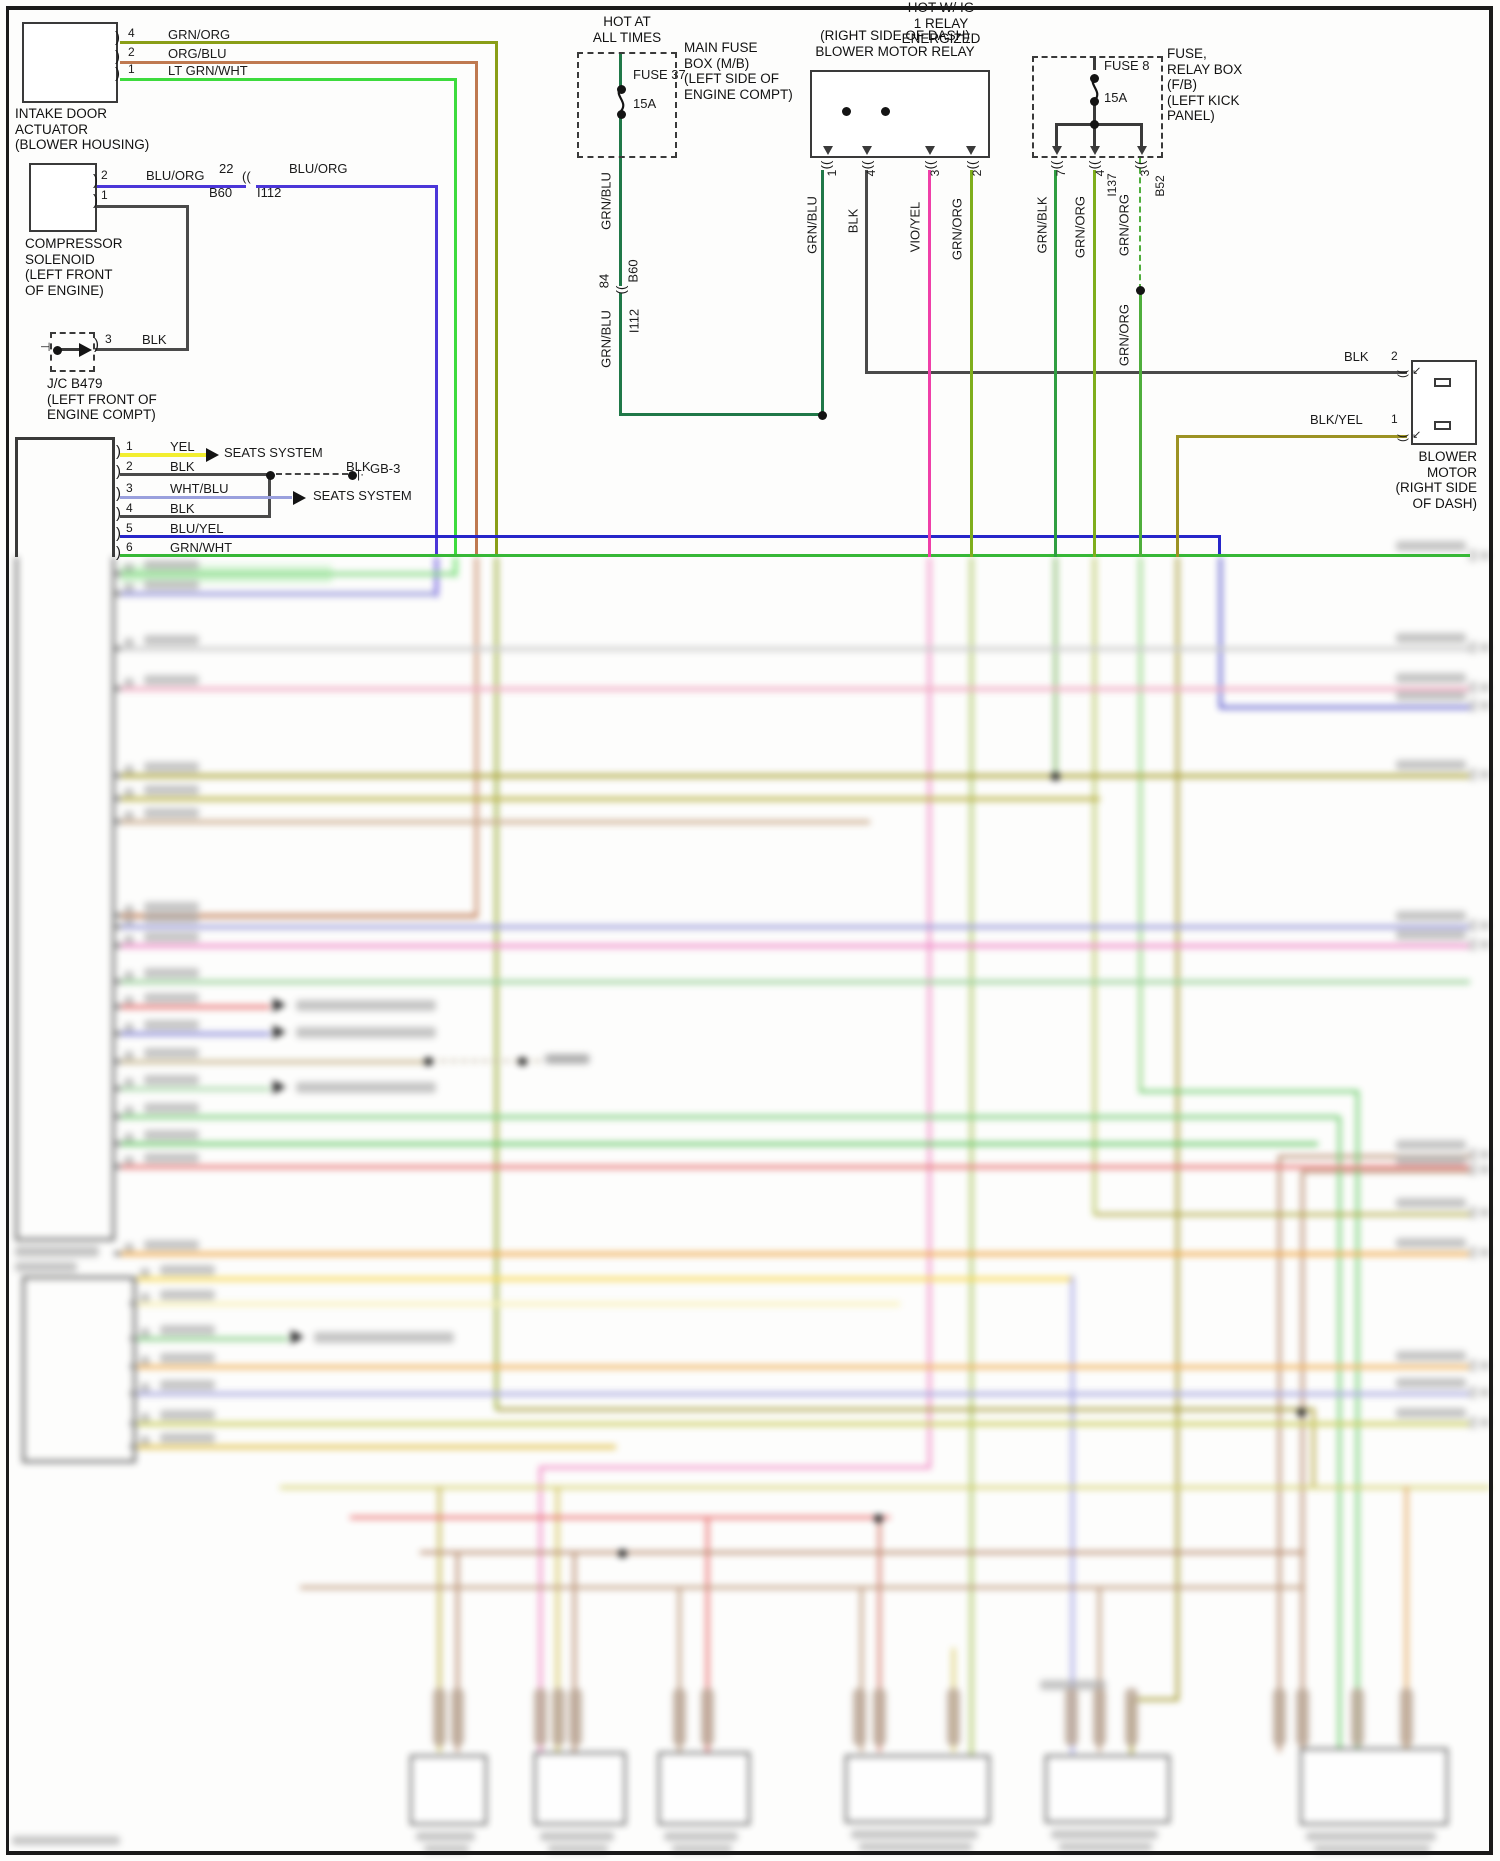 This screenshot has width=1500, height=1861. Describe the element at coordinates (45, 347) in the screenshot. I see `wire-label: ⊣` at that location.